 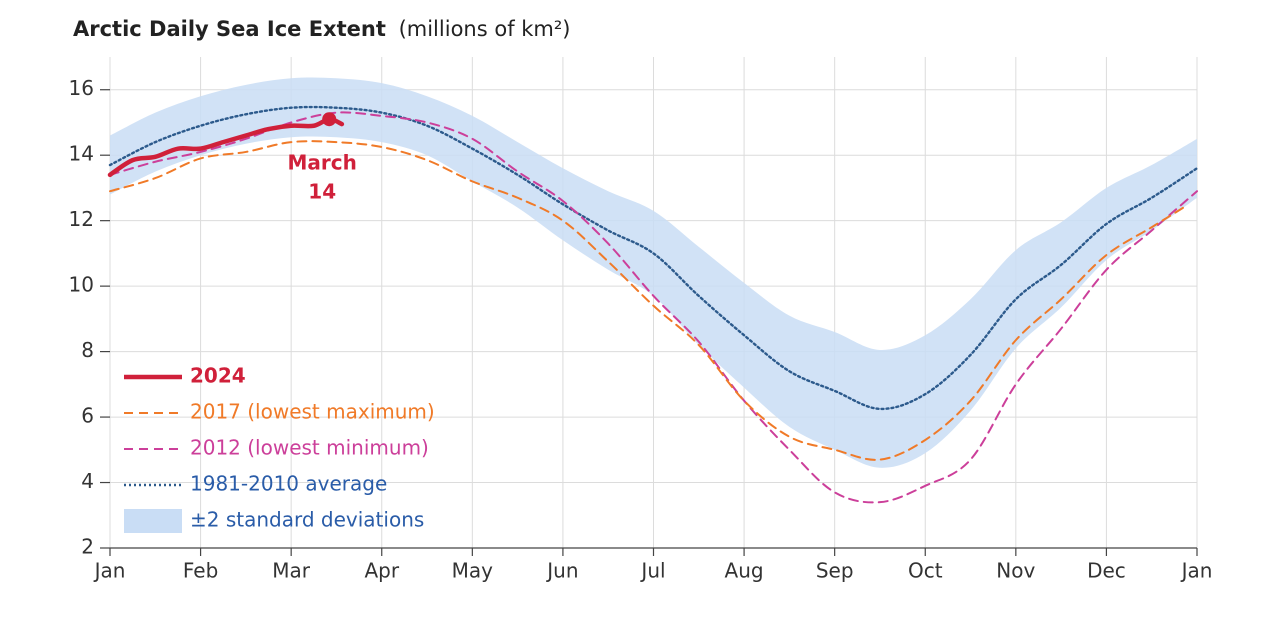 I want to click on y-tick-label: 14, so click(x=81, y=154).